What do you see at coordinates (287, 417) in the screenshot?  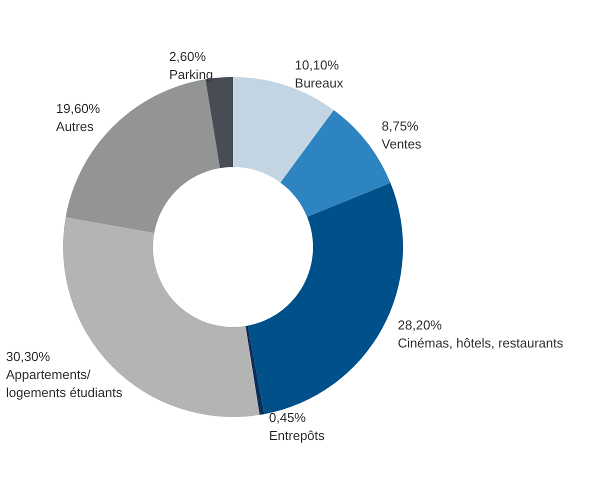 I see `data-label: 0,45%` at bounding box center [287, 417].